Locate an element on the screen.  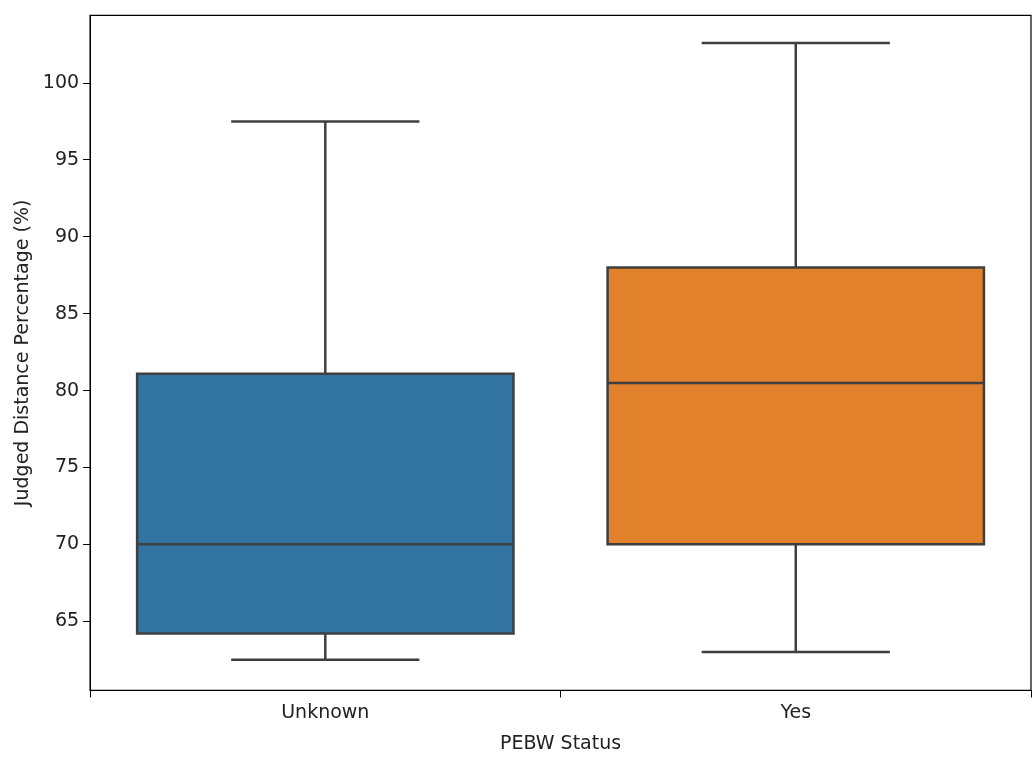
y-tick-label: 100 is located at coordinates (61, 80).